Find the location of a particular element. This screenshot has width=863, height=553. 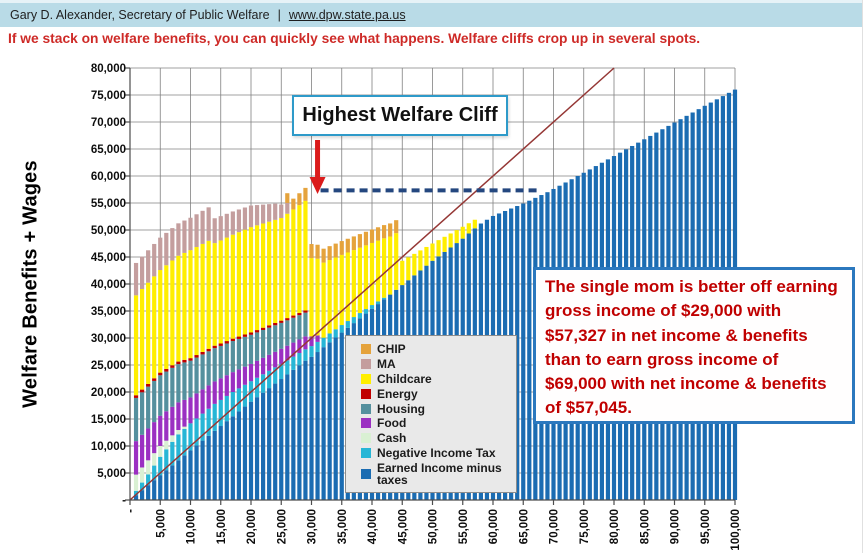

legend-item-chip: CHIP is located at coordinates (435, 349).